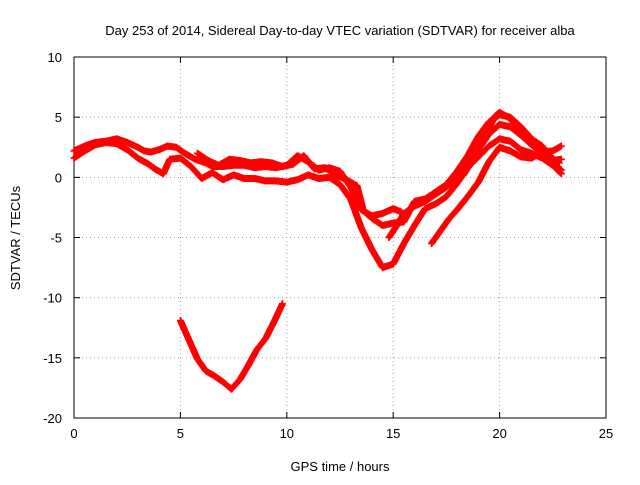 The image size is (640, 485). What do you see at coordinates (58, 177) in the screenshot?
I see `y-tick-label: 0` at bounding box center [58, 177].